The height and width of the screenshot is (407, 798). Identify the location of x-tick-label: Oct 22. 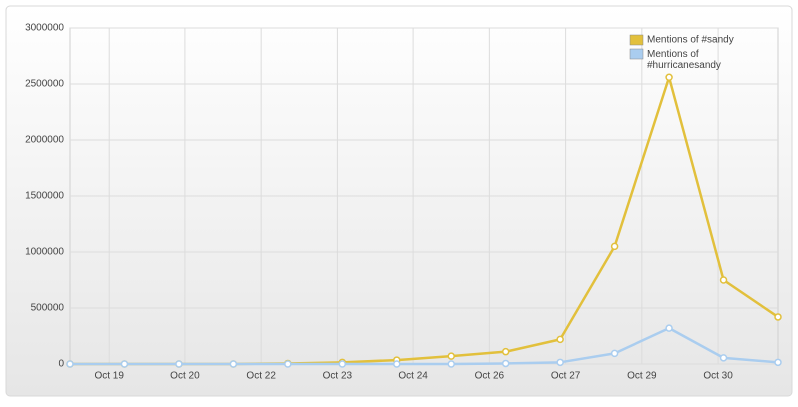
(261, 376).